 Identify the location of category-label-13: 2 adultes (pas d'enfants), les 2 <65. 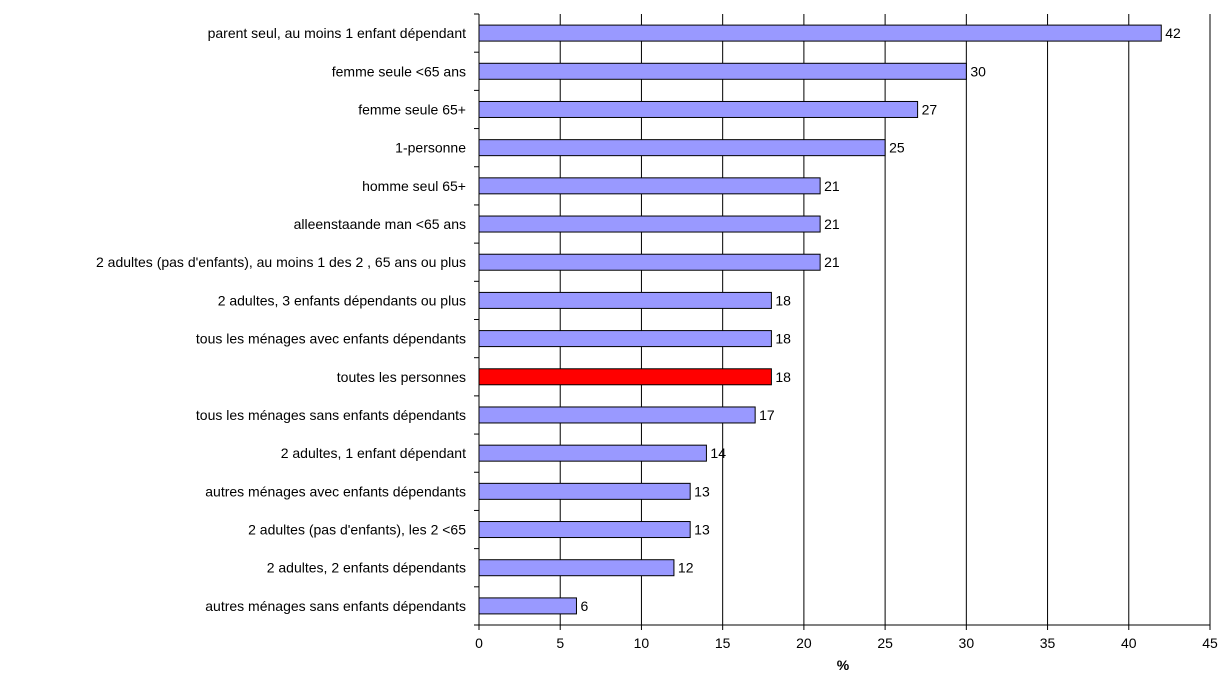
(357, 530).